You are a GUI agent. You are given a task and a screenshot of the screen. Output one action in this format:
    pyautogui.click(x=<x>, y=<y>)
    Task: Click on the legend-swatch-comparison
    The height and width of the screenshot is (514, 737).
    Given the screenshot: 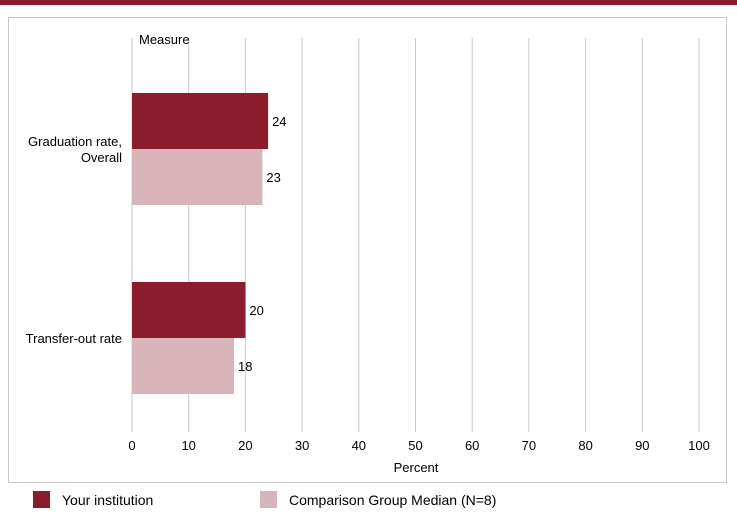 What is the action you would take?
    pyautogui.click(x=268, y=499)
    